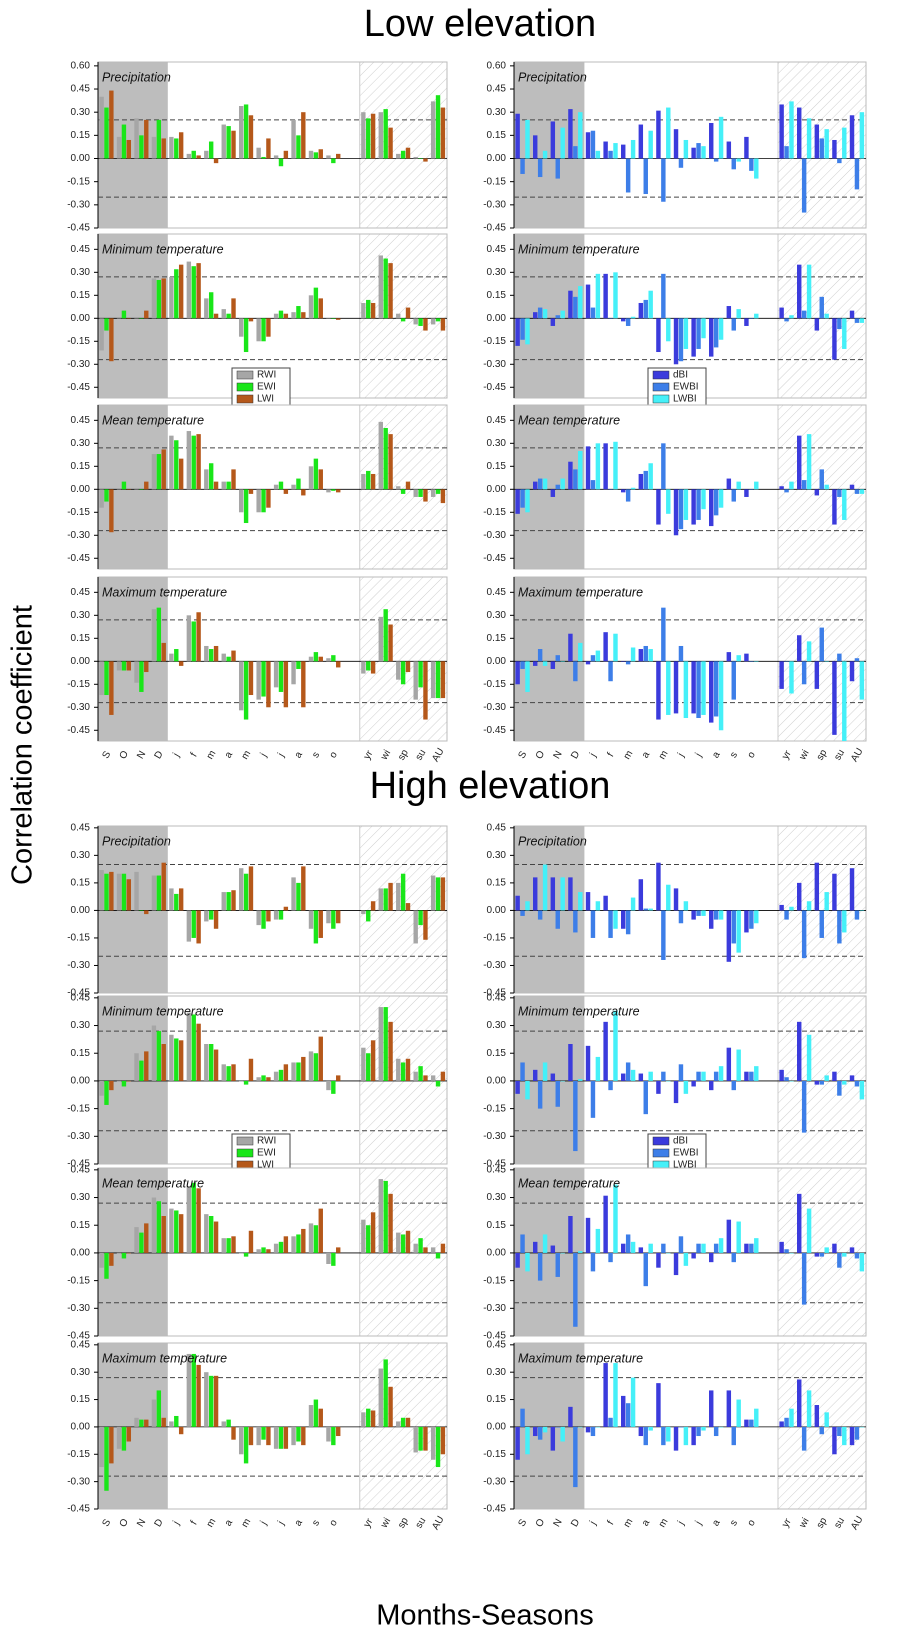 Image resolution: width=905 pixels, height=1637 pixels. Describe the element at coordinates (497, 827) in the screenshot. I see `y-tick-label: 0.45` at that location.